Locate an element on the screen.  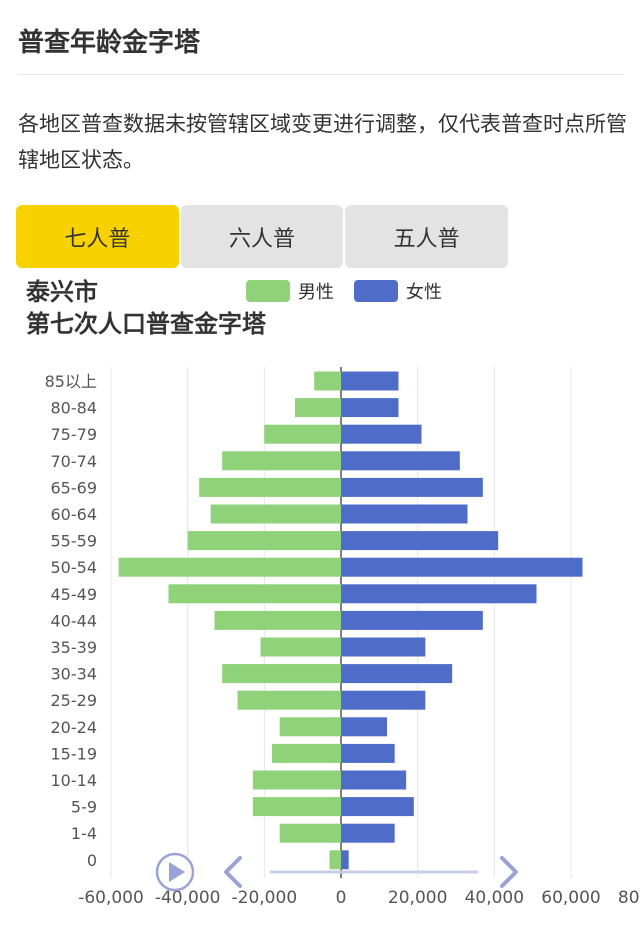
y-tick-label: 15-19 is located at coordinates (74, 753).